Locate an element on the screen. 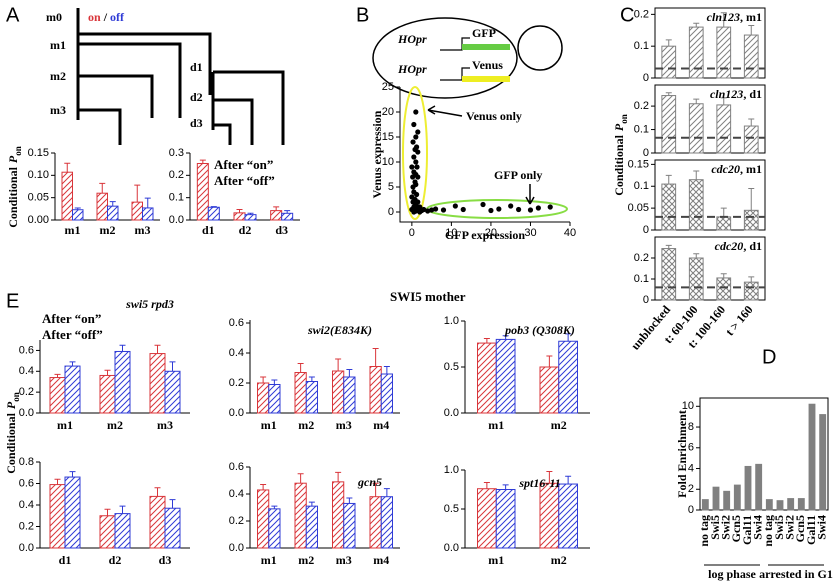 This screenshot has width=837, height=582. x-tick-label: 10 is located at coordinates (451, 233).